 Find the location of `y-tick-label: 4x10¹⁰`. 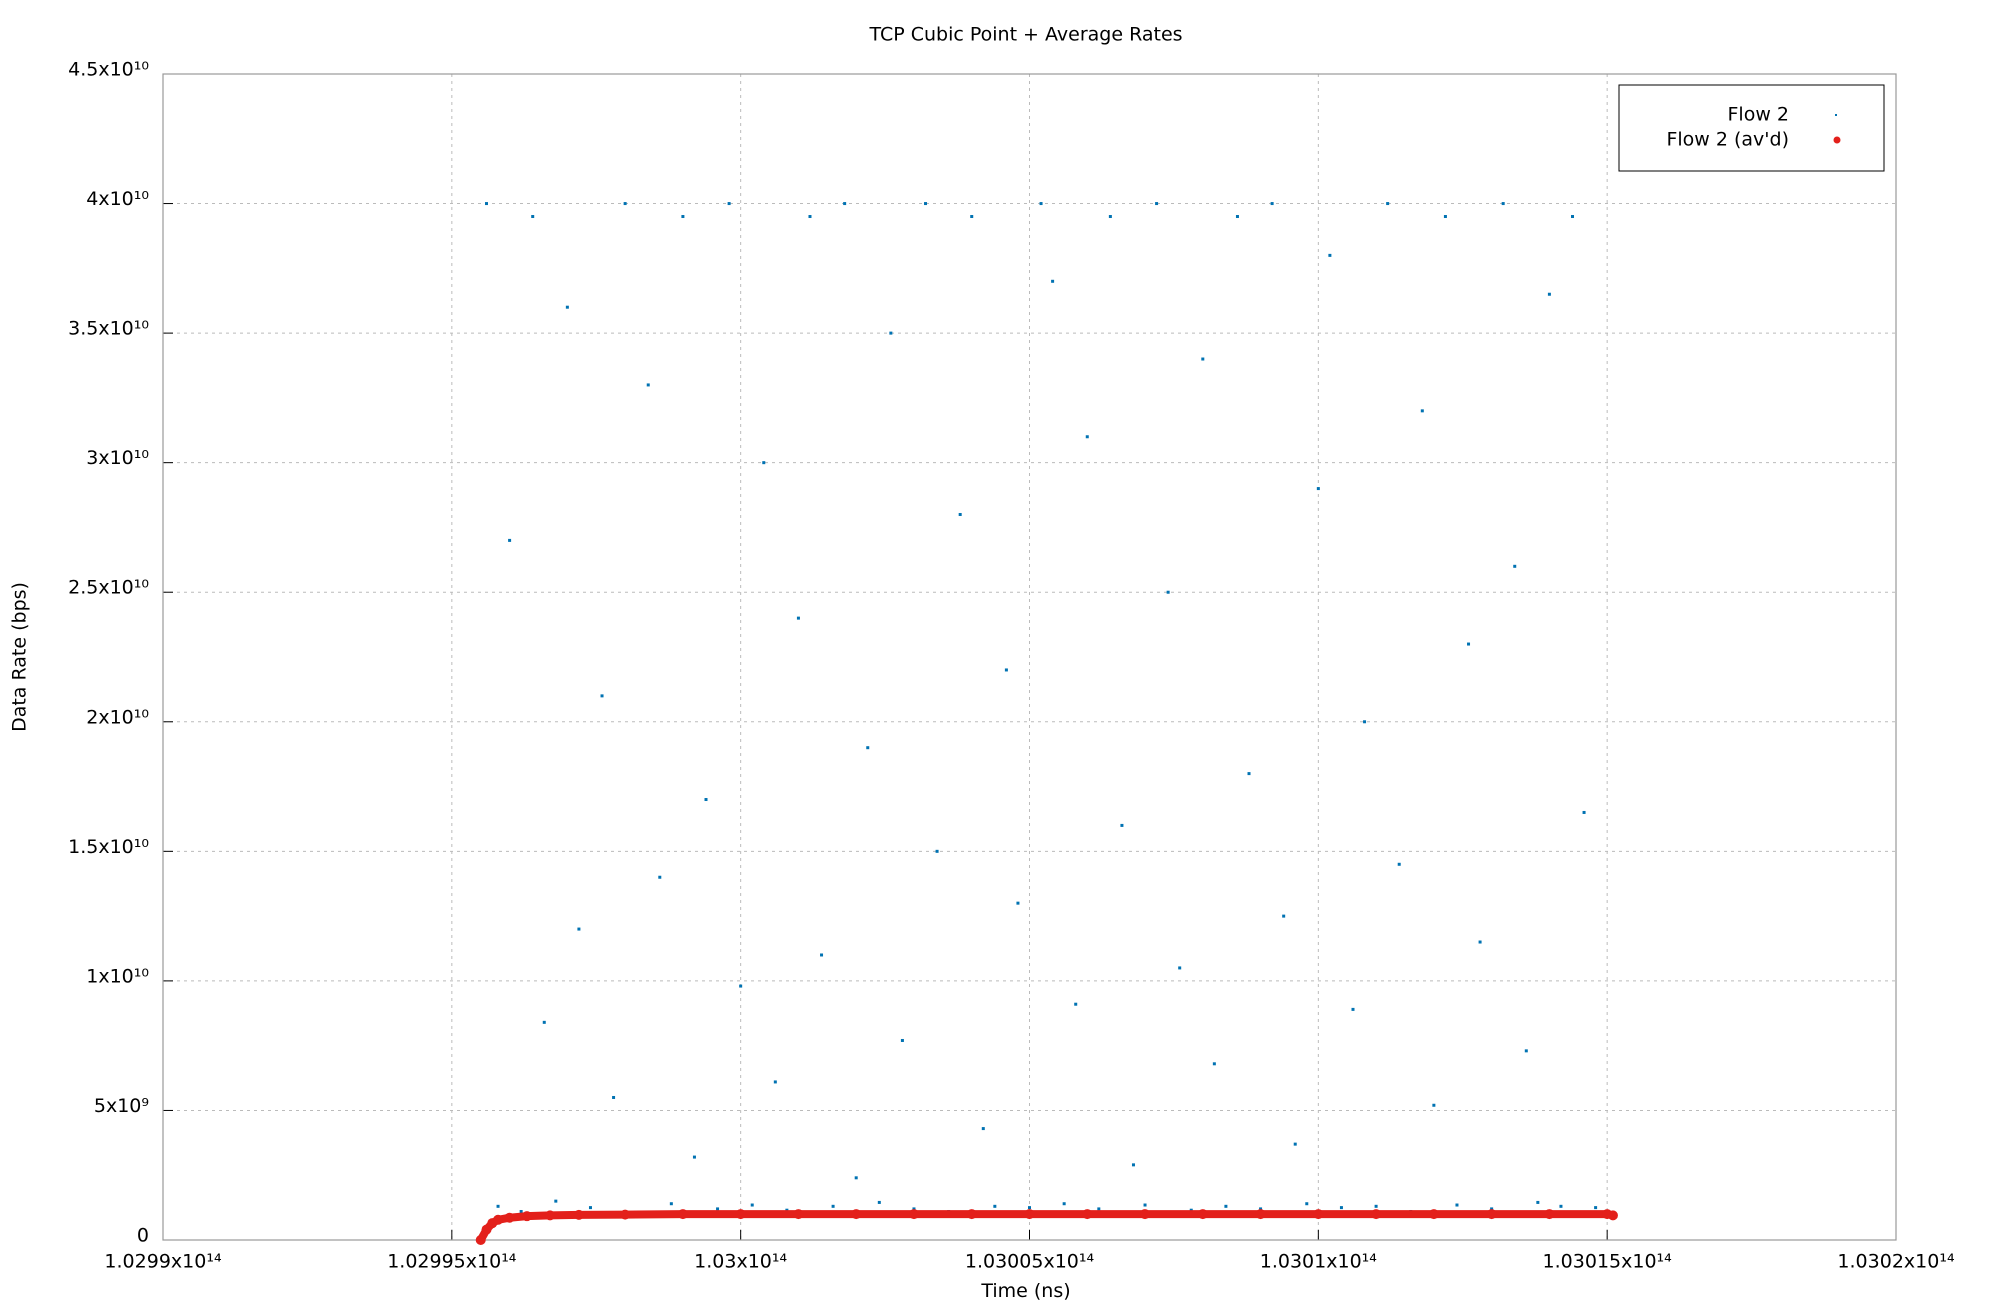

y-tick-label: 4x10¹⁰ is located at coordinates (117, 199).